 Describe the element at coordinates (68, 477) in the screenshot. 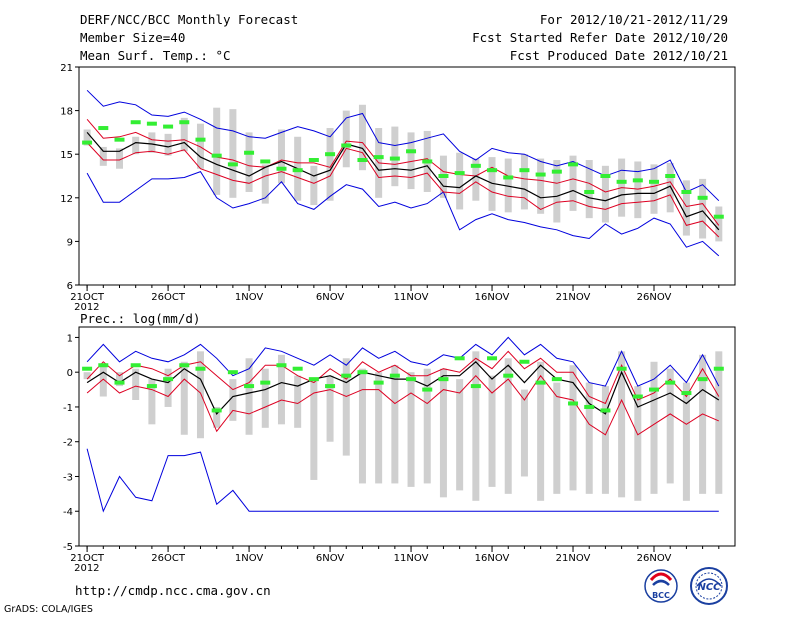

I see `y-tick-label: -3` at that location.